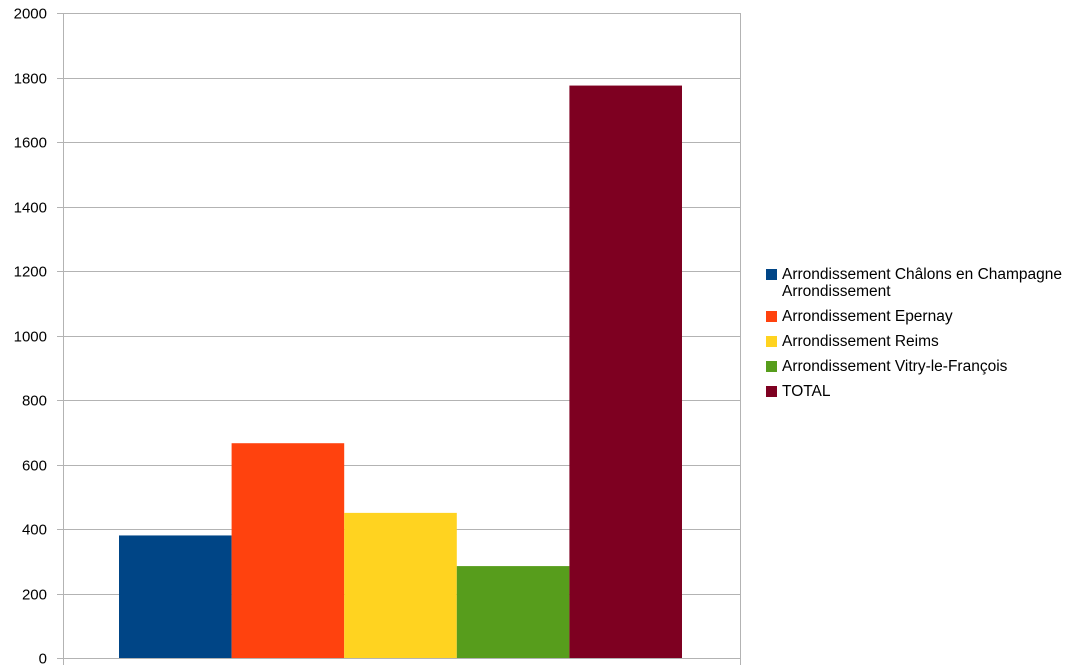  What do you see at coordinates (34, 401) in the screenshot?
I see `y-tick-label: 800` at bounding box center [34, 401].